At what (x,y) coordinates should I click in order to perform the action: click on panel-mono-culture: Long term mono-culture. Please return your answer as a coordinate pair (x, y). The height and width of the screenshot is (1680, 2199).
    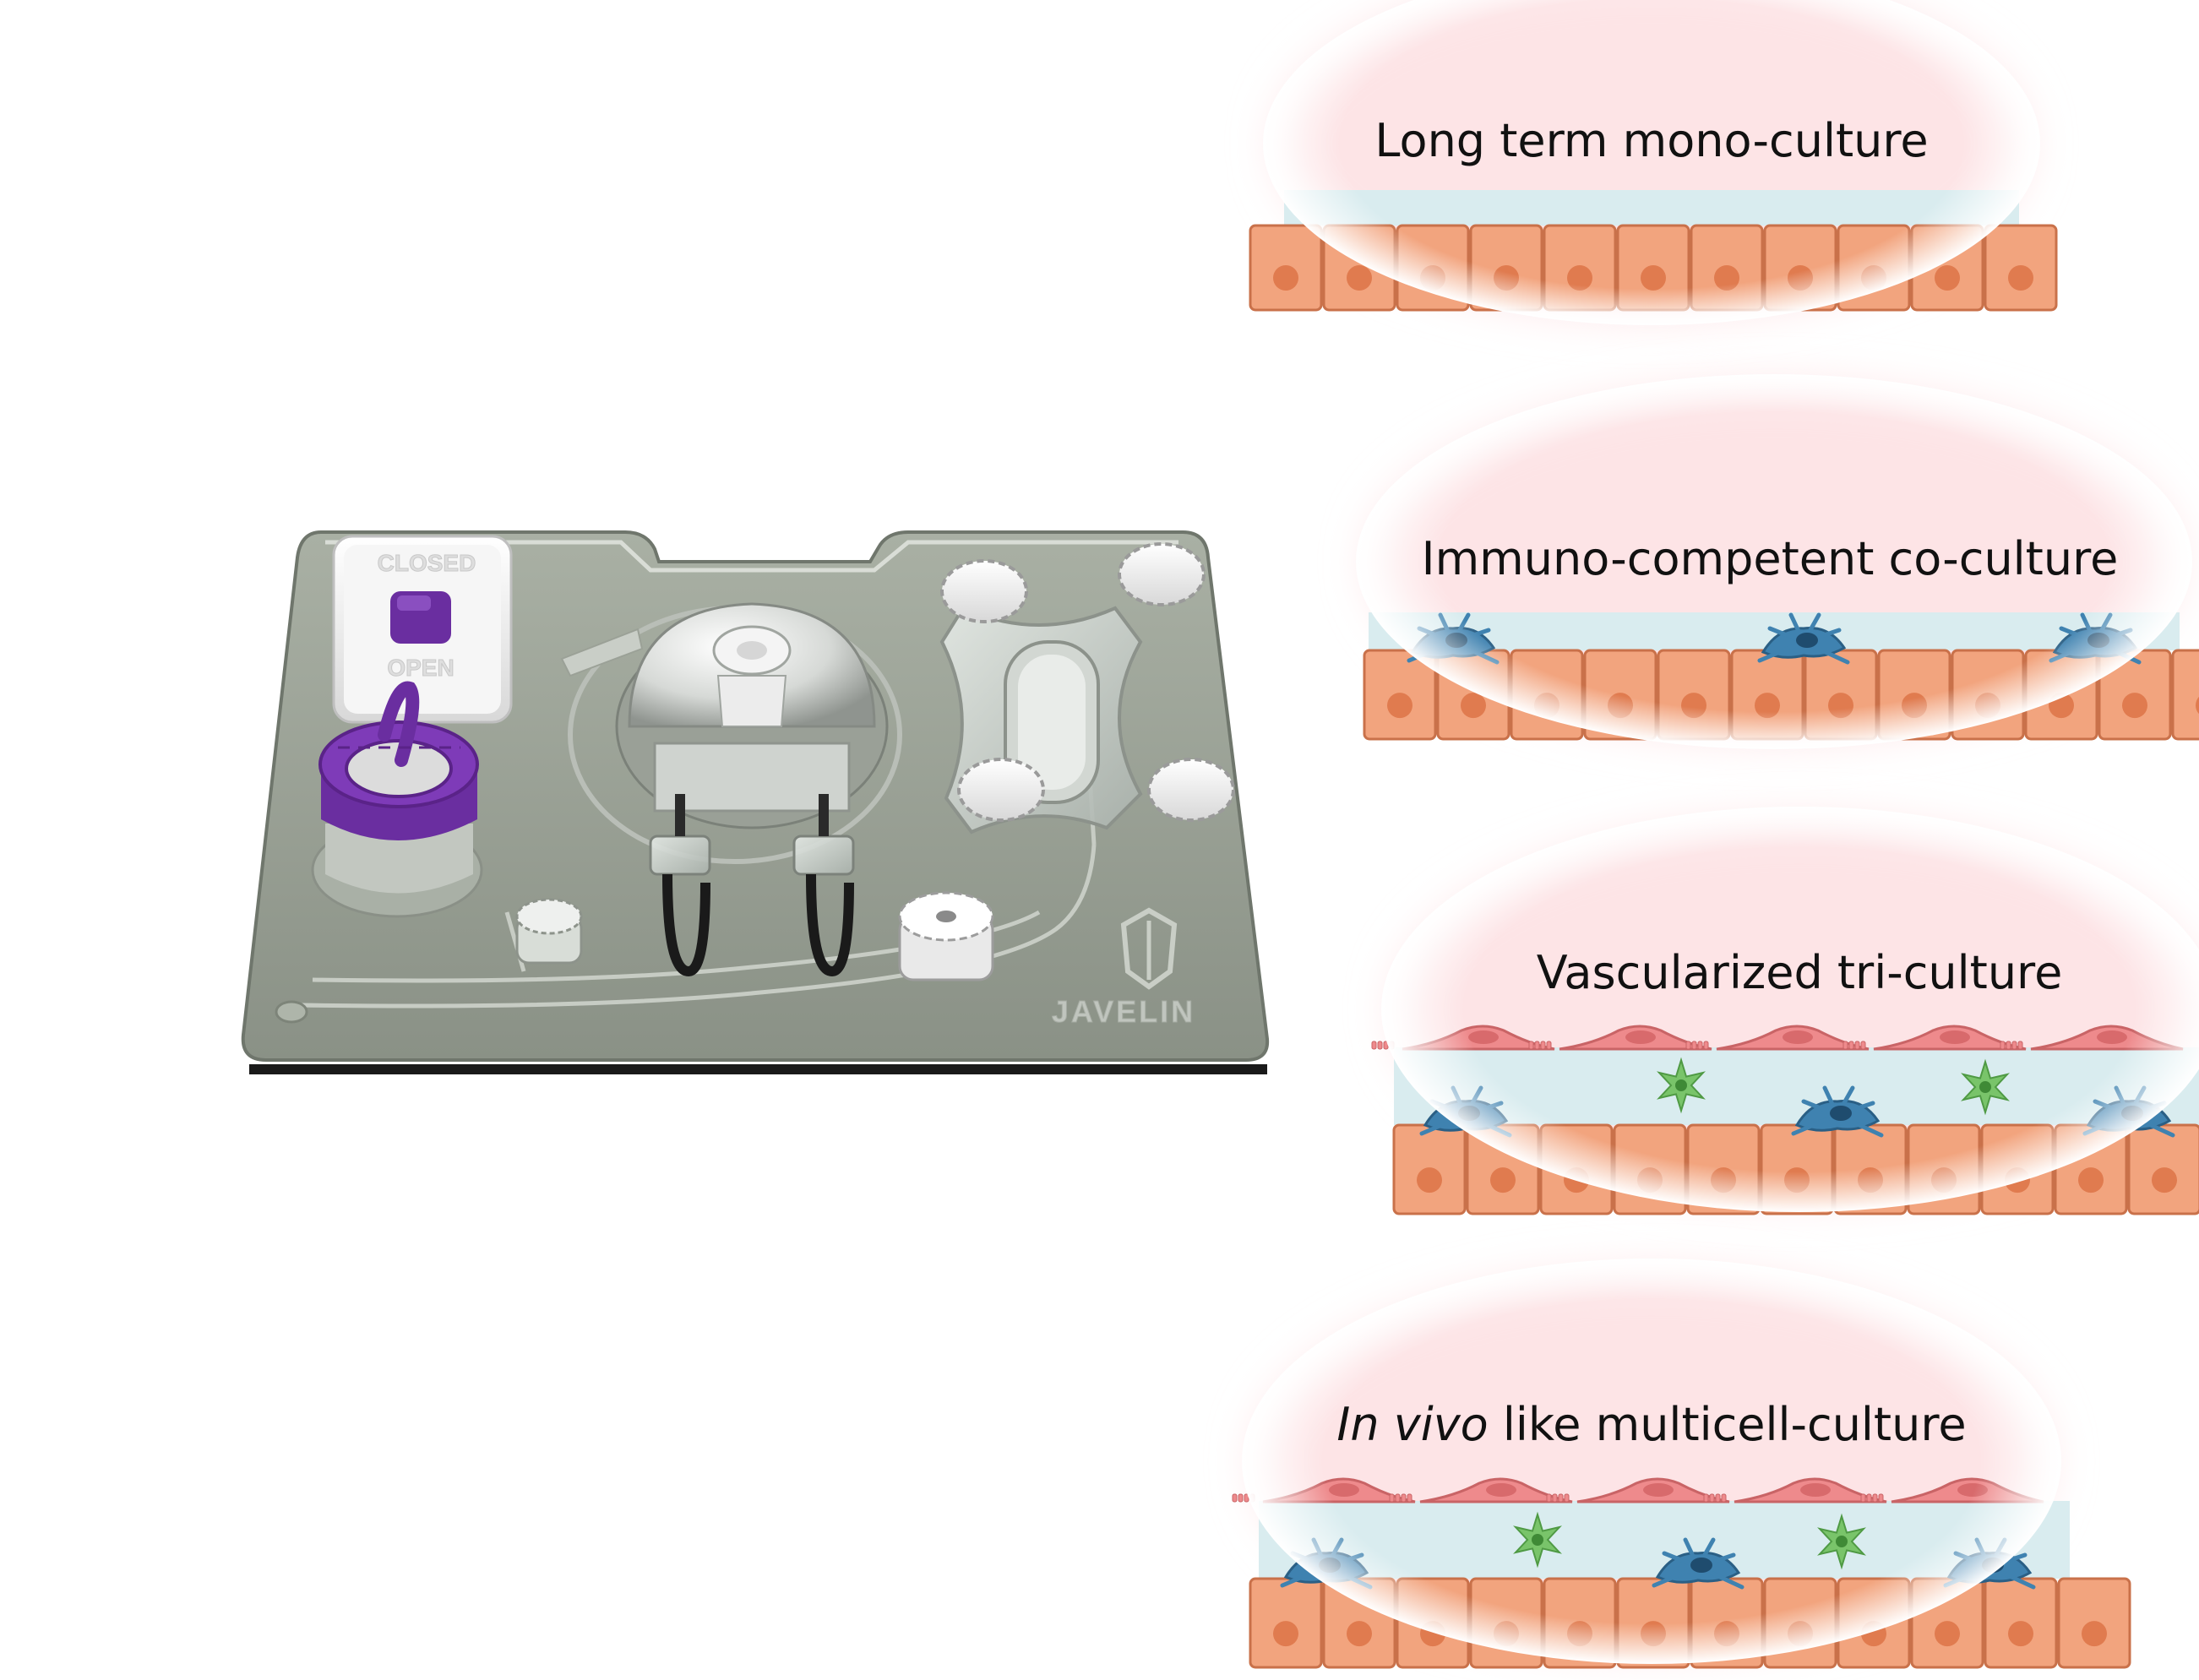
    Looking at the image, I should click on (1653, 162).